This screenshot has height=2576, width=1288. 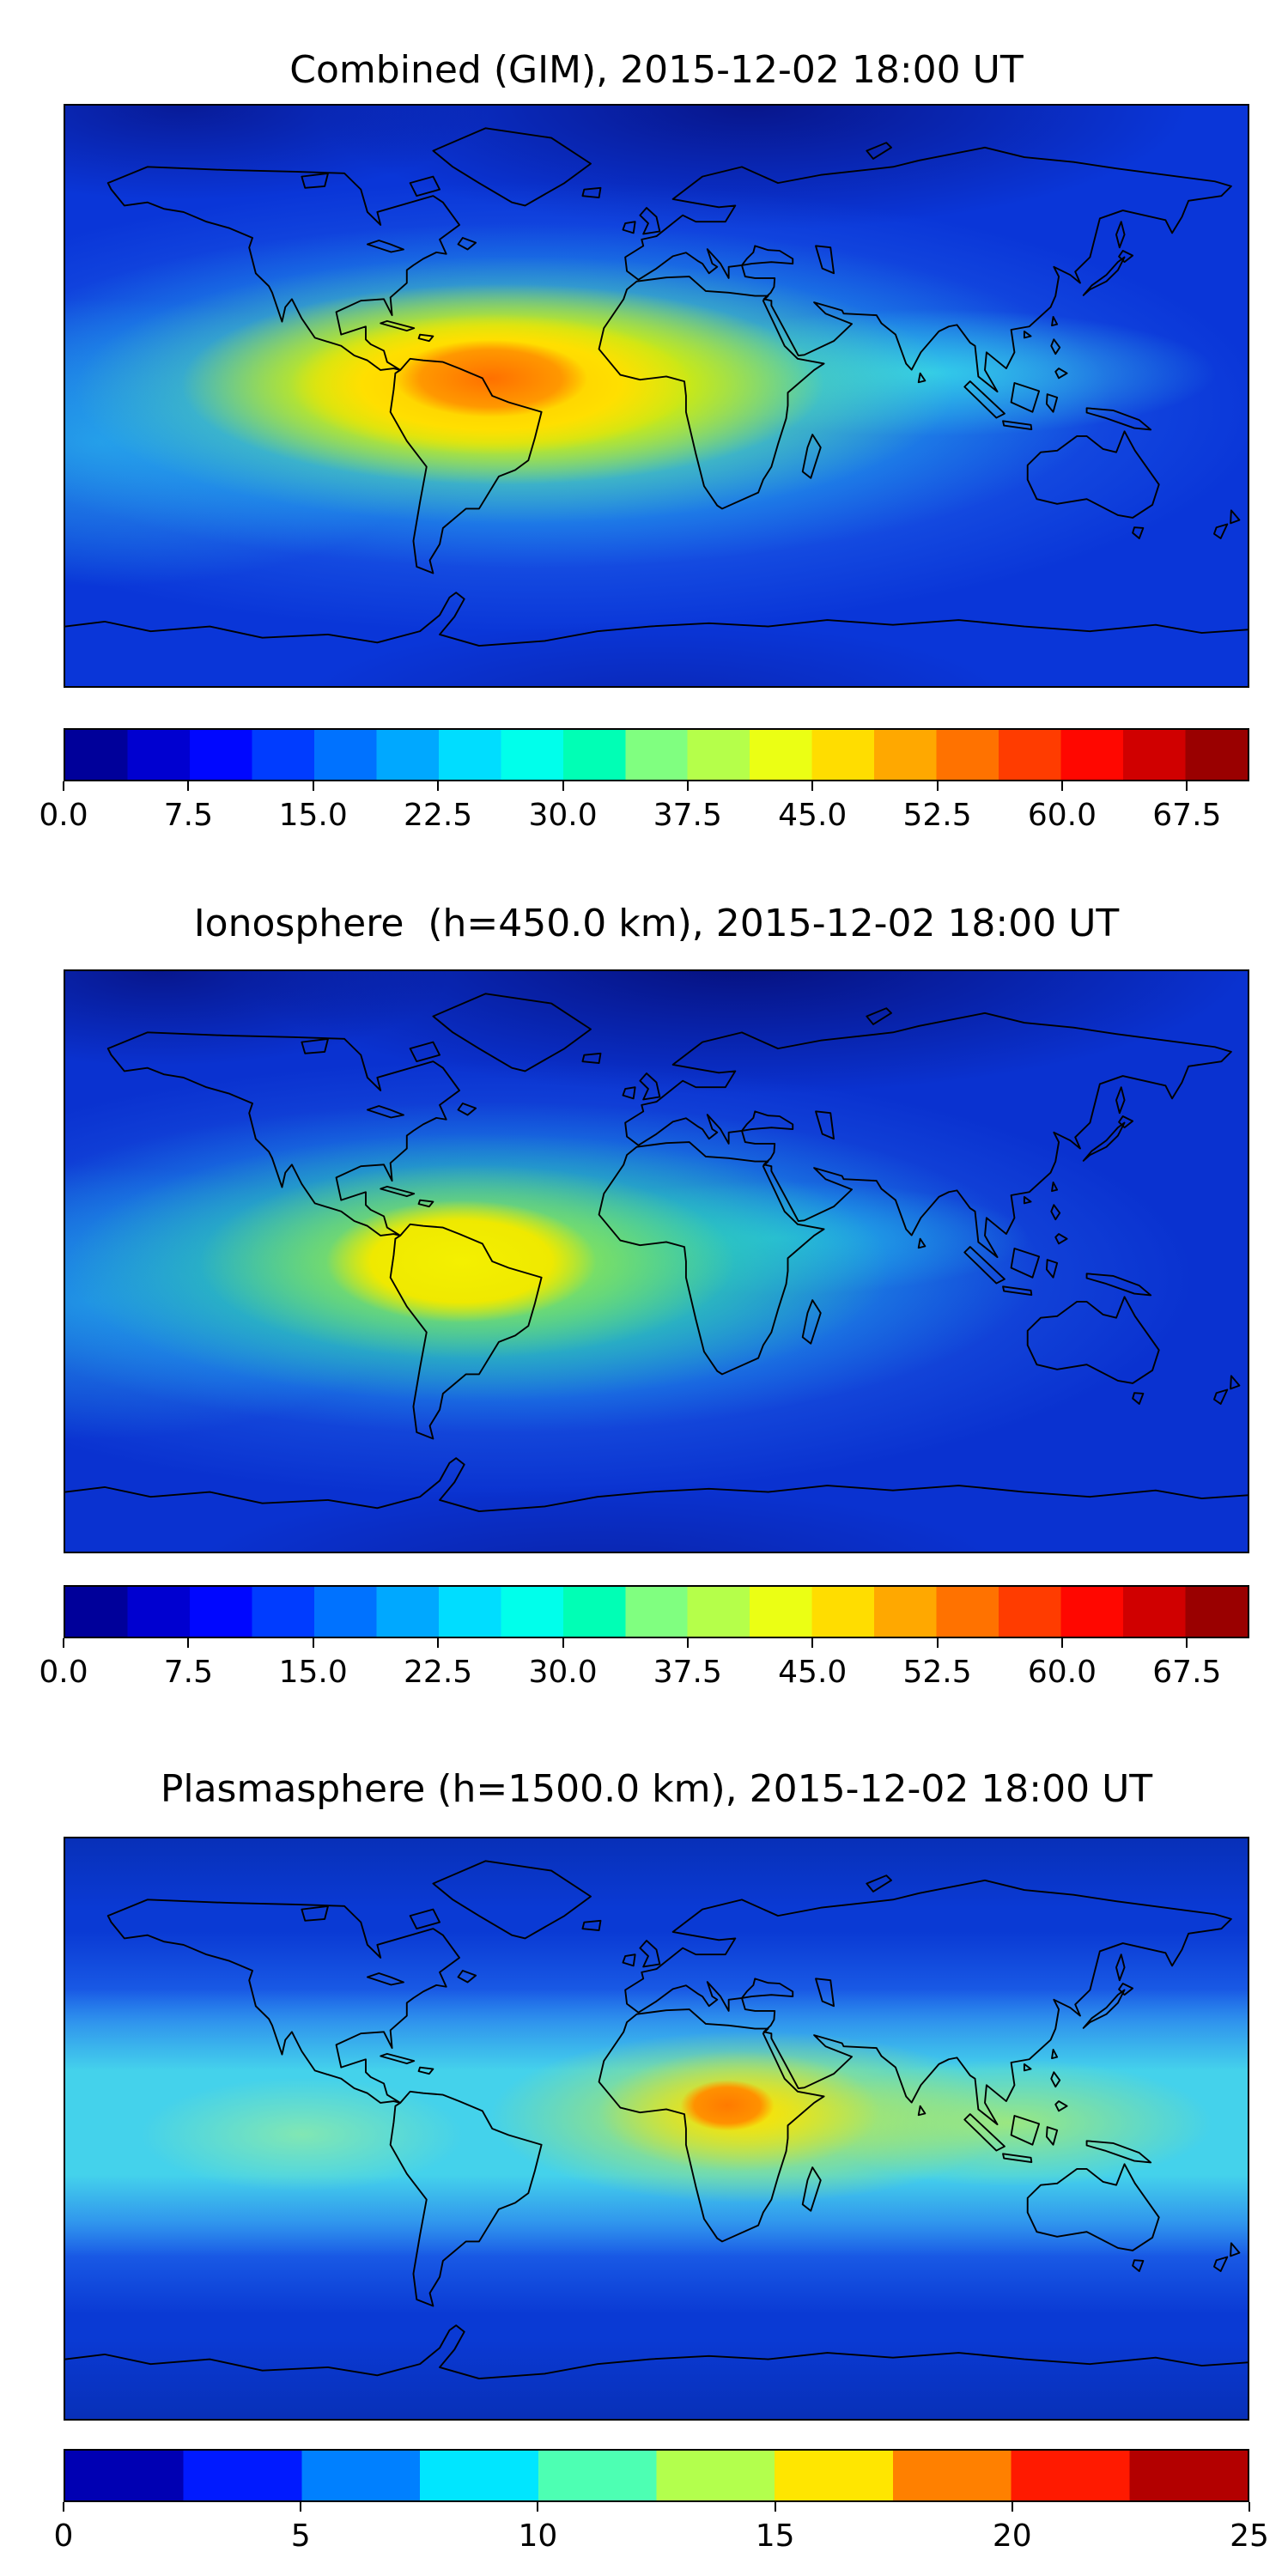 I want to click on tick-label: 5, so click(x=301, y=2536).